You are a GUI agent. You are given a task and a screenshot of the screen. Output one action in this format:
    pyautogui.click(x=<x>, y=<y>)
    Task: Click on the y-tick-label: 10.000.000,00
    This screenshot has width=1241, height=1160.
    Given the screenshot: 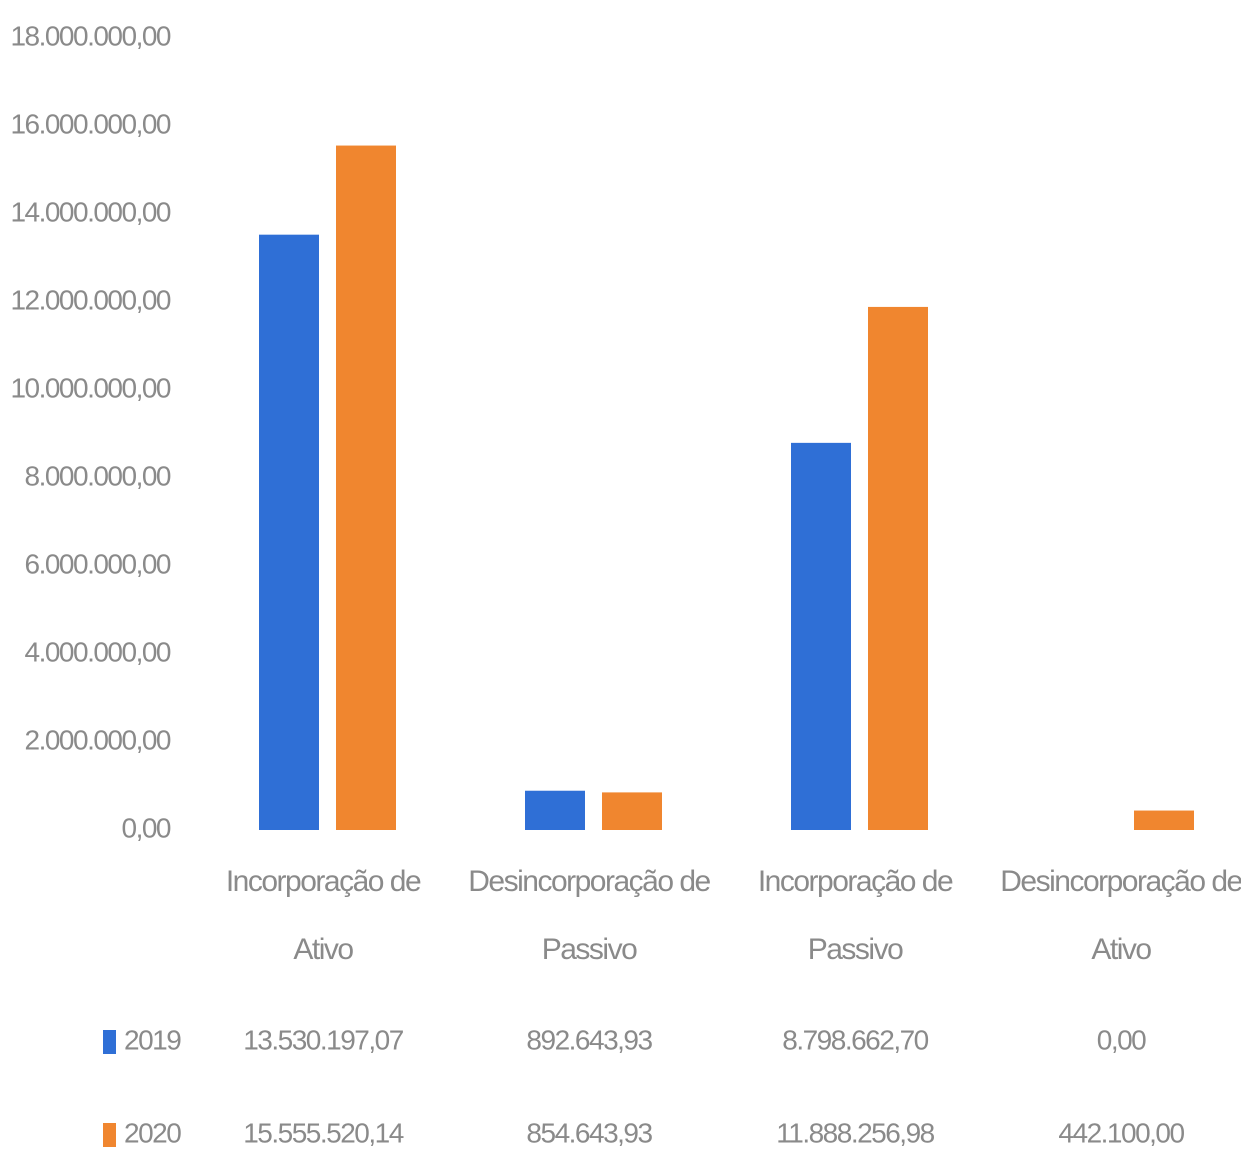 What is the action you would take?
    pyautogui.click(x=90, y=387)
    